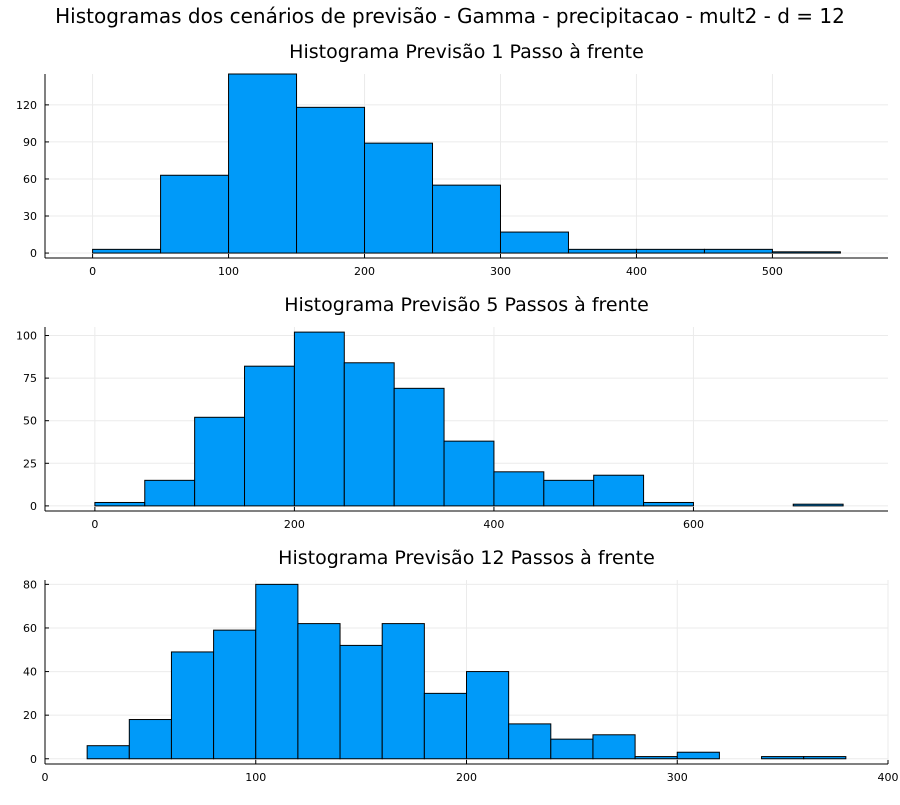  What do you see at coordinates (30, 584) in the screenshot?
I see `y-tick-label: 80` at bounding box center [30, 584].